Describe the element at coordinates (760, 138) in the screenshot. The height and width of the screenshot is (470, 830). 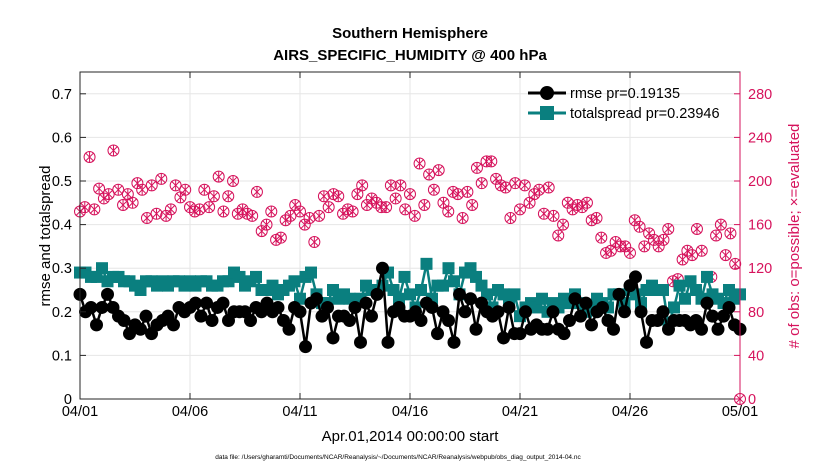
I see `y2-tick-label: 240` at that location.